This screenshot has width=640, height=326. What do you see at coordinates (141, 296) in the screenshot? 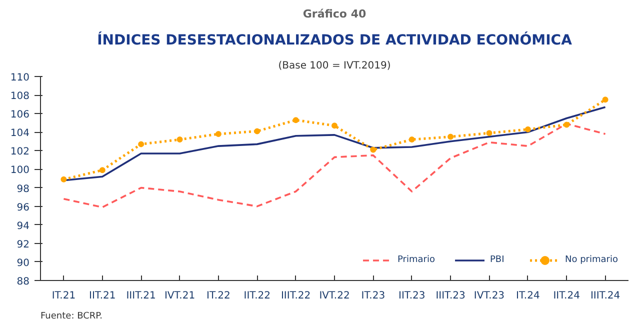
I see `x-tick-label: IIIT.21` at bounding box center [141, 296].